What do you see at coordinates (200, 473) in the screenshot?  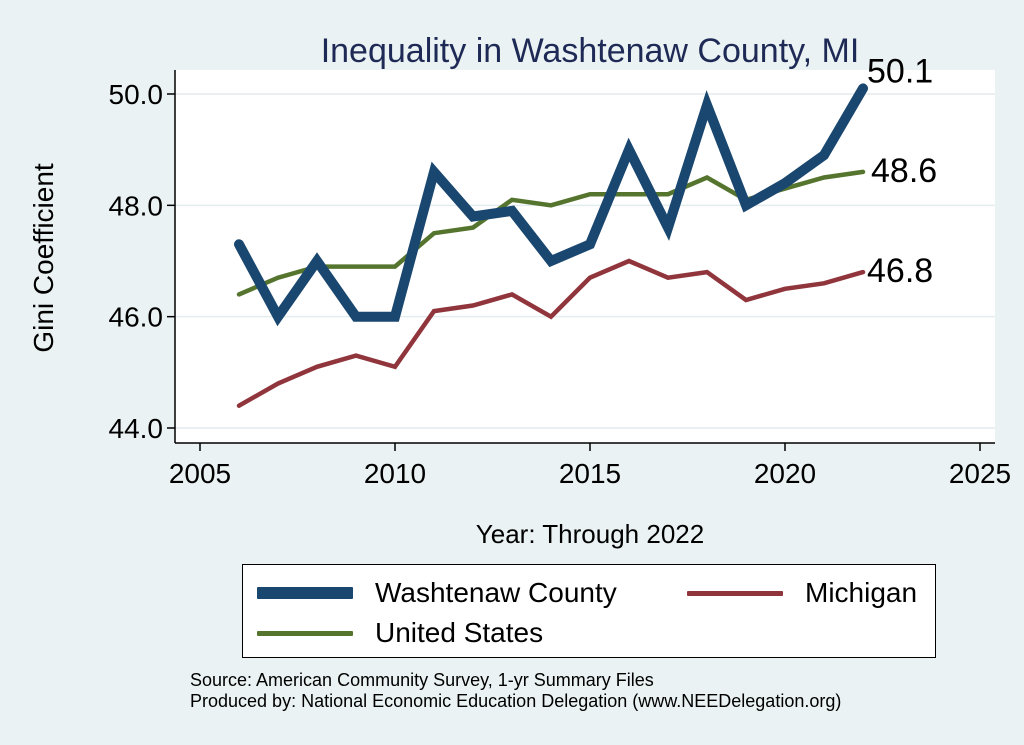 I see `x-tick-label: 2005` at bounding box center [200, 473].